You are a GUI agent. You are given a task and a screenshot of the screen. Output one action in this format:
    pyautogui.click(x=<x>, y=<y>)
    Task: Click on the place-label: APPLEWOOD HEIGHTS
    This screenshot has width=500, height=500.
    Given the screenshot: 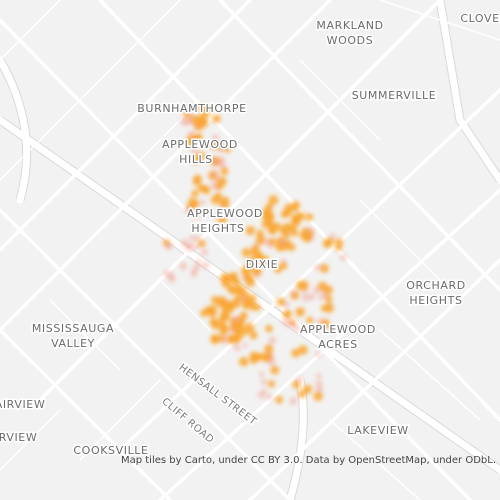 What is the action you would take?
    pyautogui.click(x=225, y=221)
    